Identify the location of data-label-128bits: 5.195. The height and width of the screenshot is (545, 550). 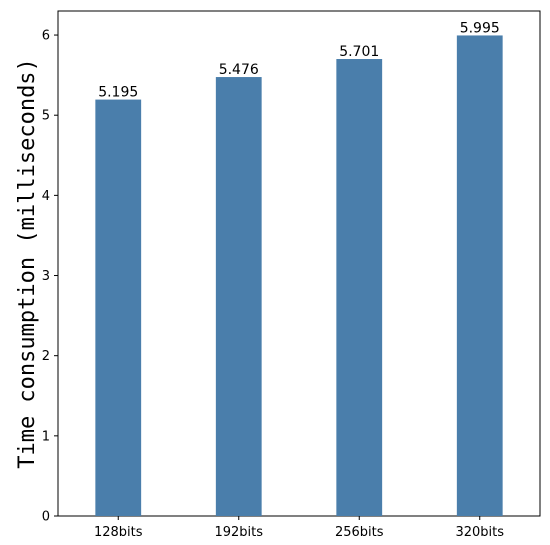
(118, 93).